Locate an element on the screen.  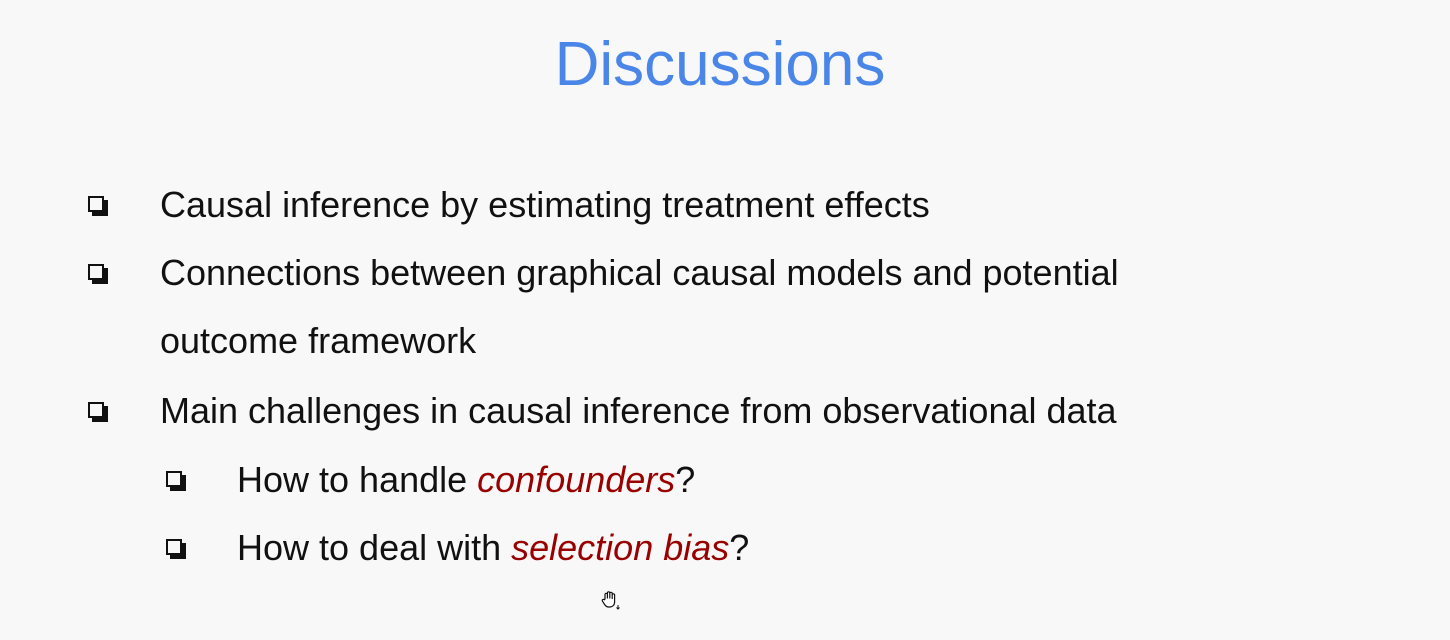
sub-bullet-item-2: How to deal with selection bias? is located at coordinates (514, 548).